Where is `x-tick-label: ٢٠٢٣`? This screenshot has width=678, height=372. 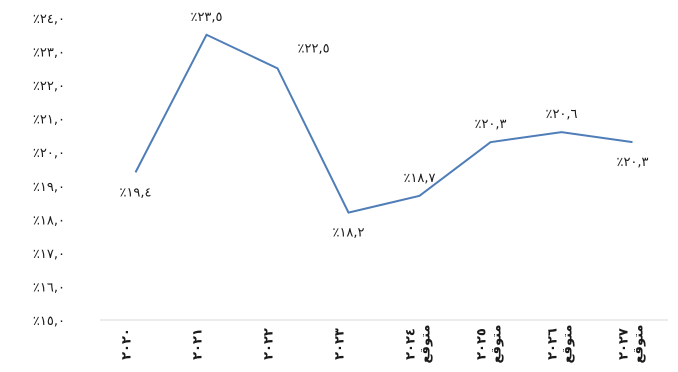
x-tick-label: ٢٠٢٣ is located at coordinates (340, 344).